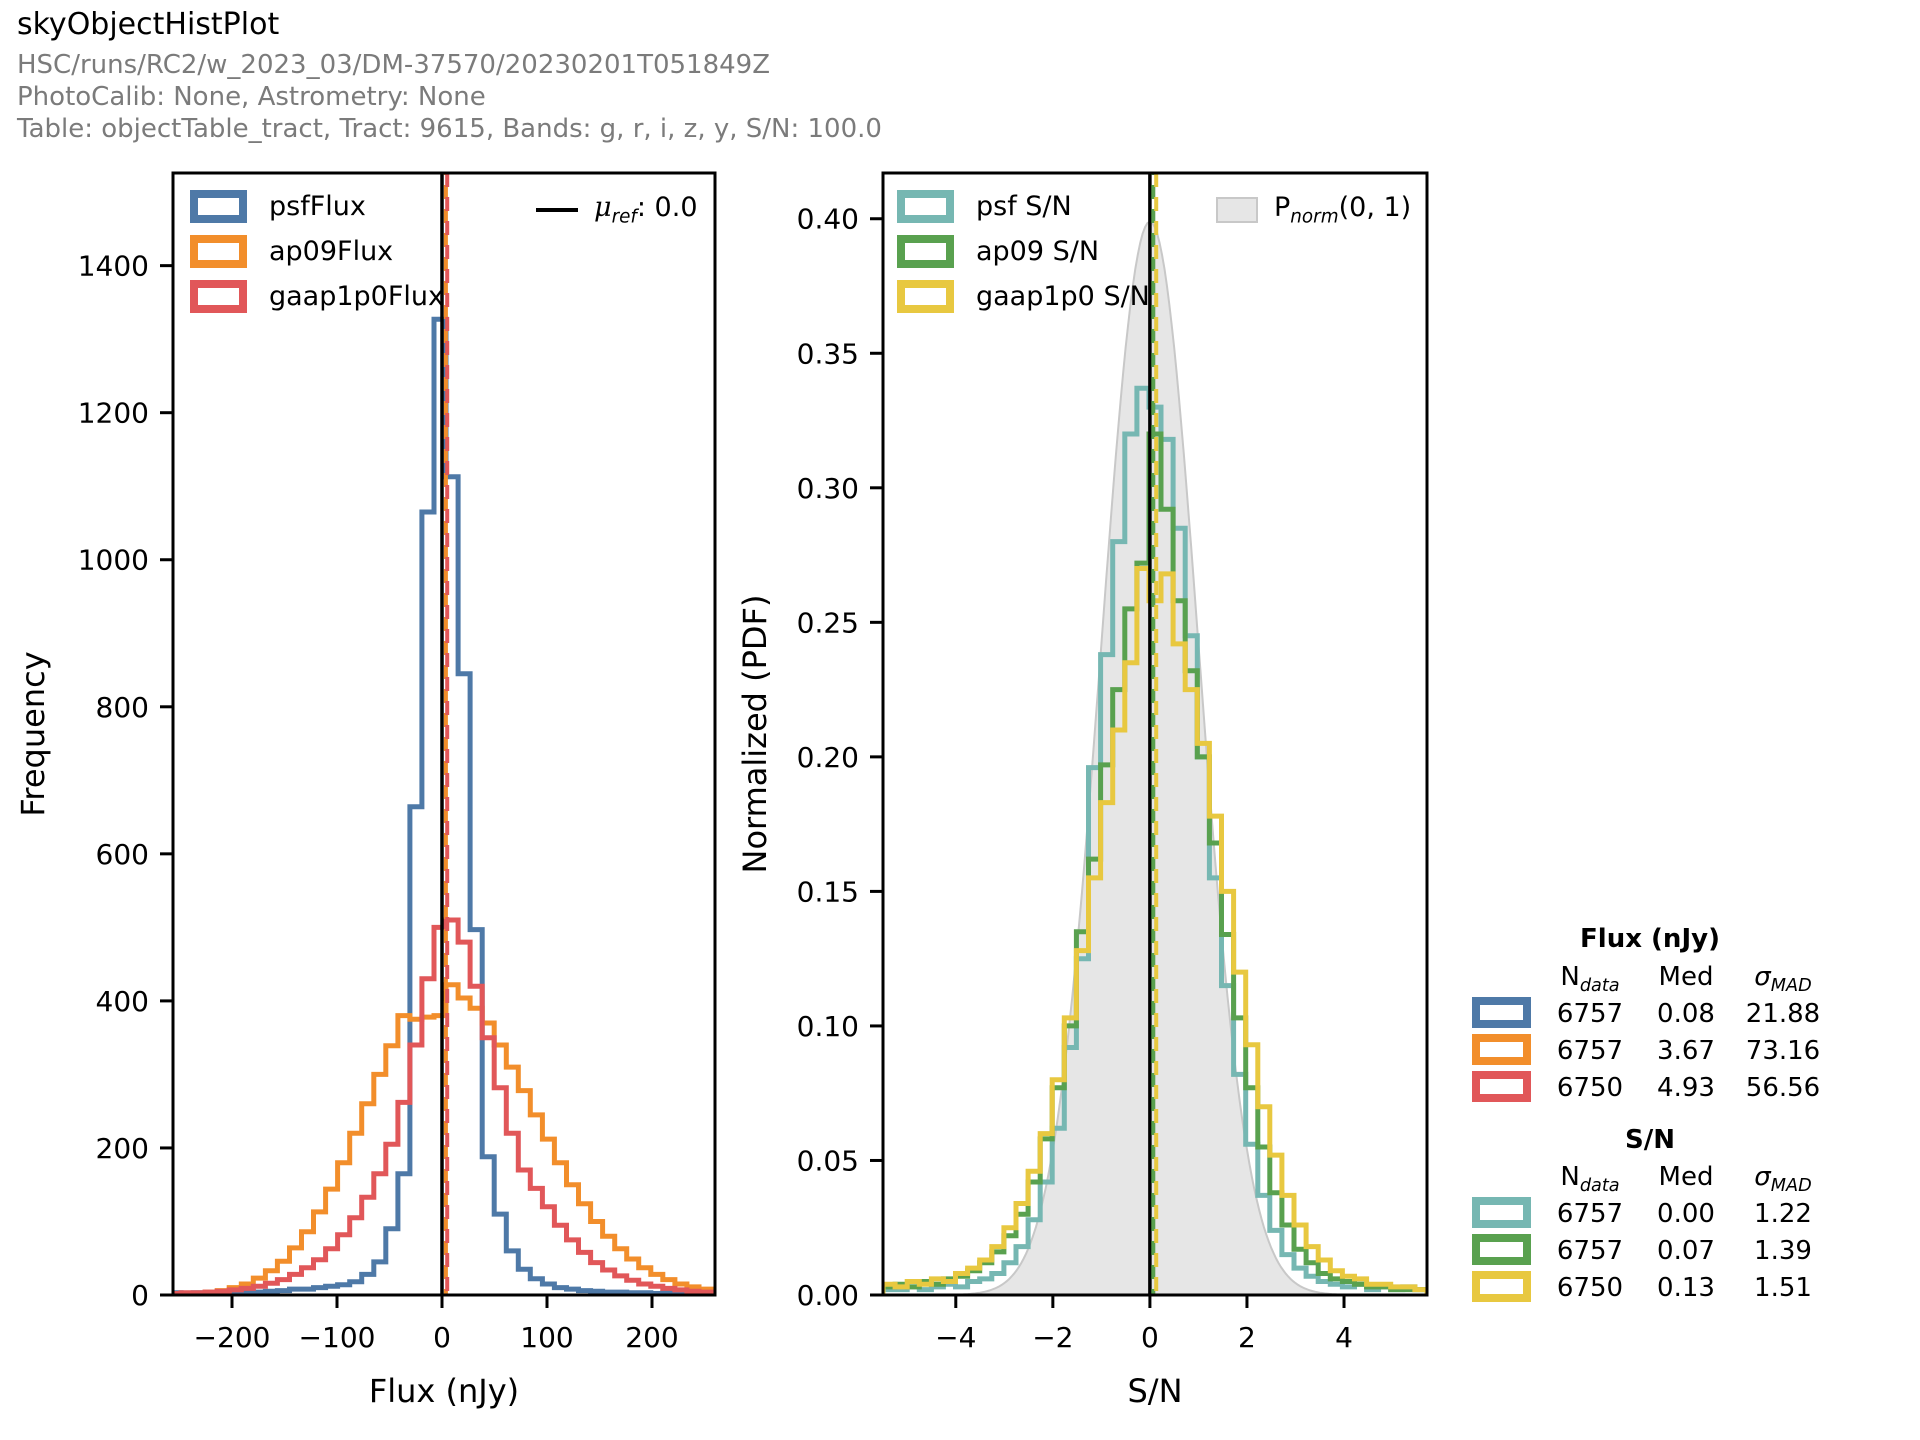  I want to click on histogram-gaap1p0Flux, so click(443, 1106).